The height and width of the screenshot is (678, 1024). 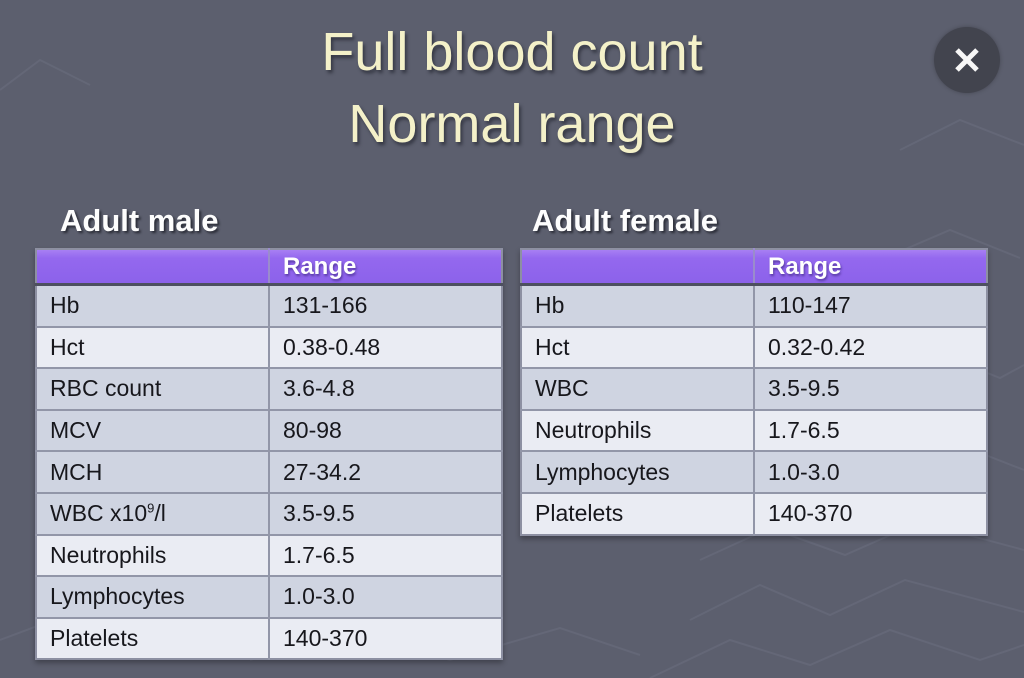 I want to click on close-button, so click(x=967, y=60).